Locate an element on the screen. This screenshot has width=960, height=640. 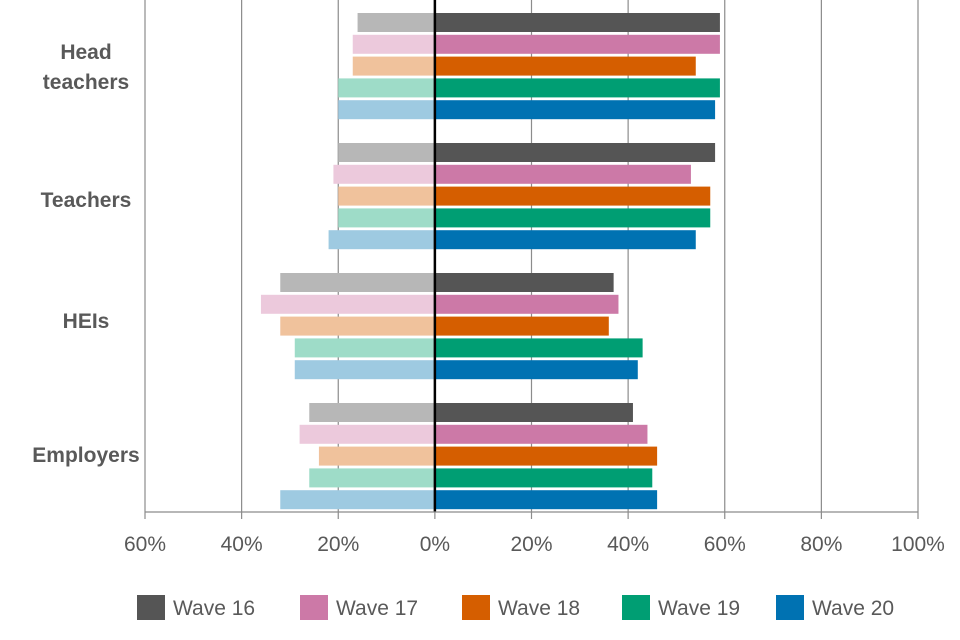
category-label-line: Teachers is located at coordinates (86, 200).